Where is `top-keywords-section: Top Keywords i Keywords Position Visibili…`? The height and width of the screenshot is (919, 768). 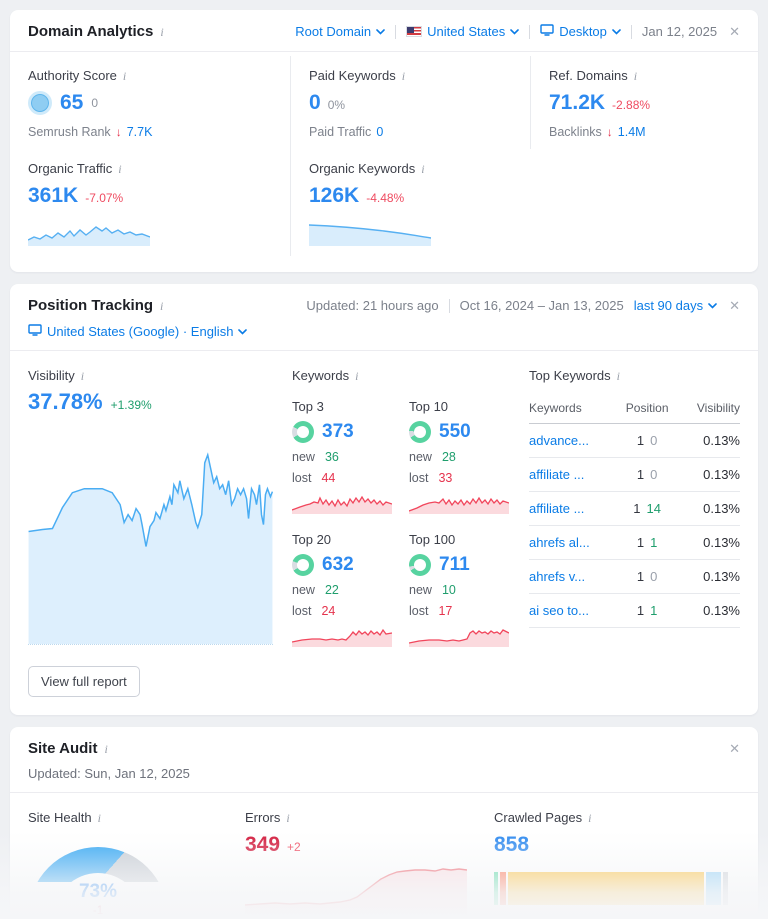 top-keywords-section: Top Keywords i Keywords Position Visibili… is located at coordinates (634, 532).